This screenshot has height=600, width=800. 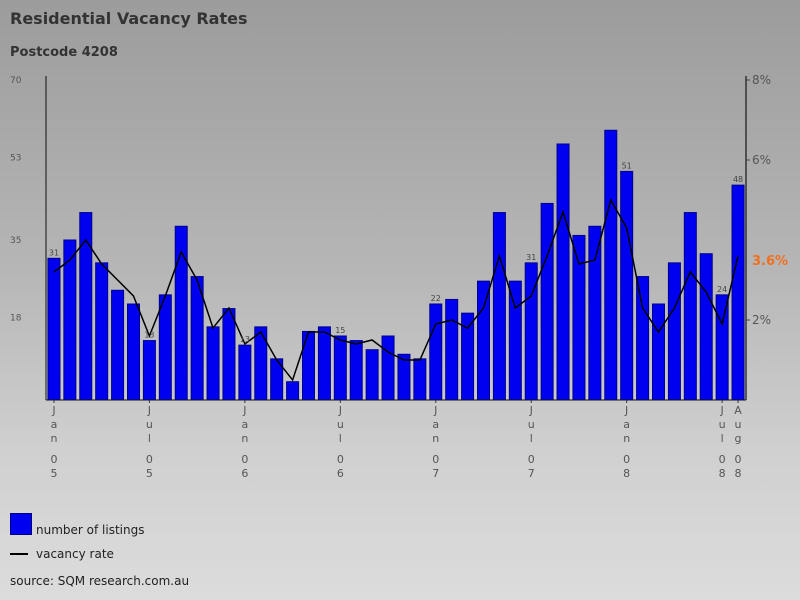 What do you see at coordinates (16, 200) in the screenshot?
I see `left-axis-ticks: 70 53 35 18` at bounding box center [16, 200].